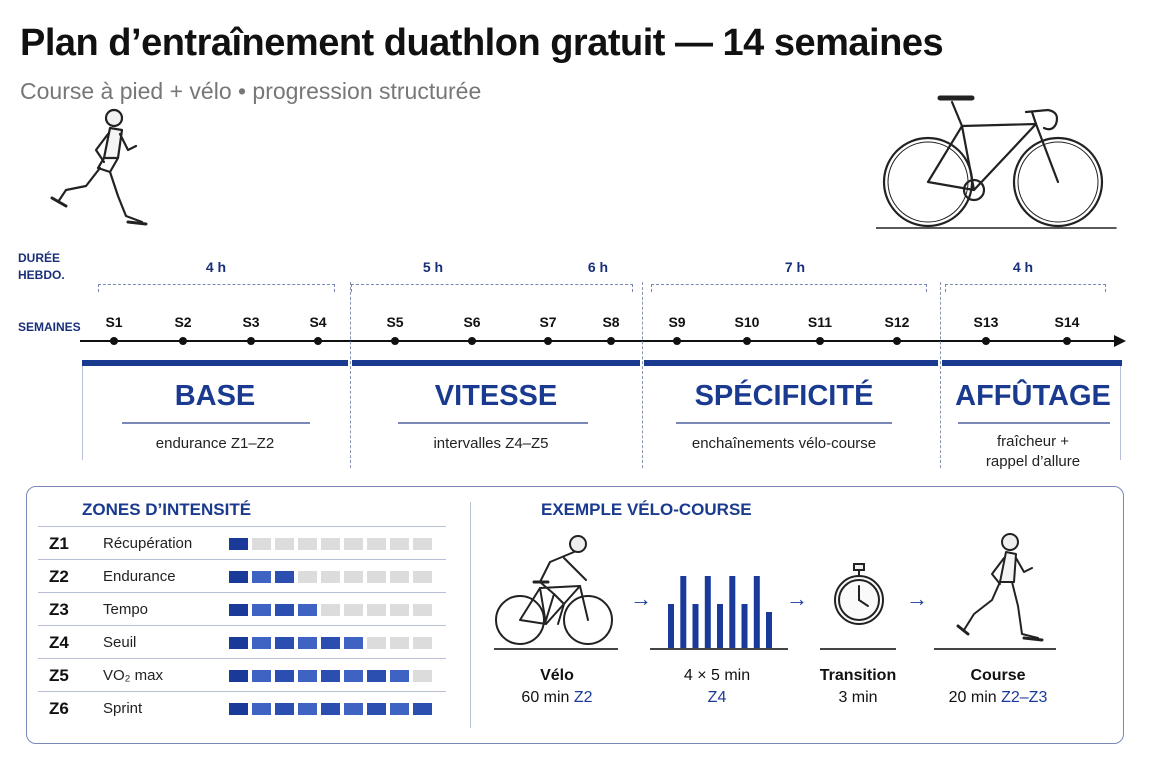 Image resolution: width=1152 pixels, height=768 pixels. I want to click on week-label-s7: S7, so click(548, 322).